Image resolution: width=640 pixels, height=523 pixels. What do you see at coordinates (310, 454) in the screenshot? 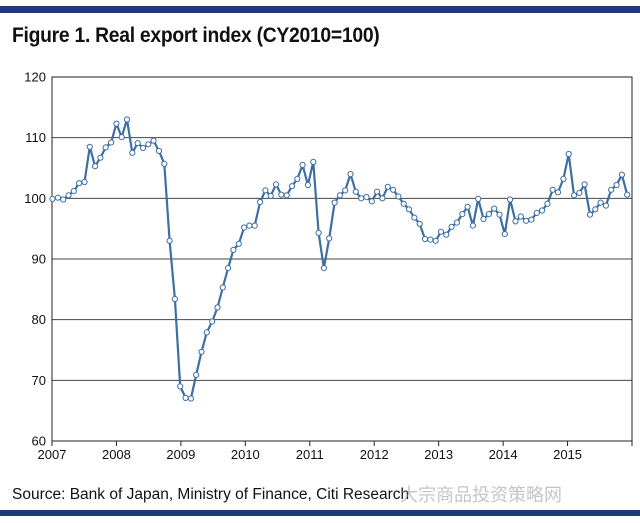
I see `x-tick-label: 2011` at bounding box center [310, 454].